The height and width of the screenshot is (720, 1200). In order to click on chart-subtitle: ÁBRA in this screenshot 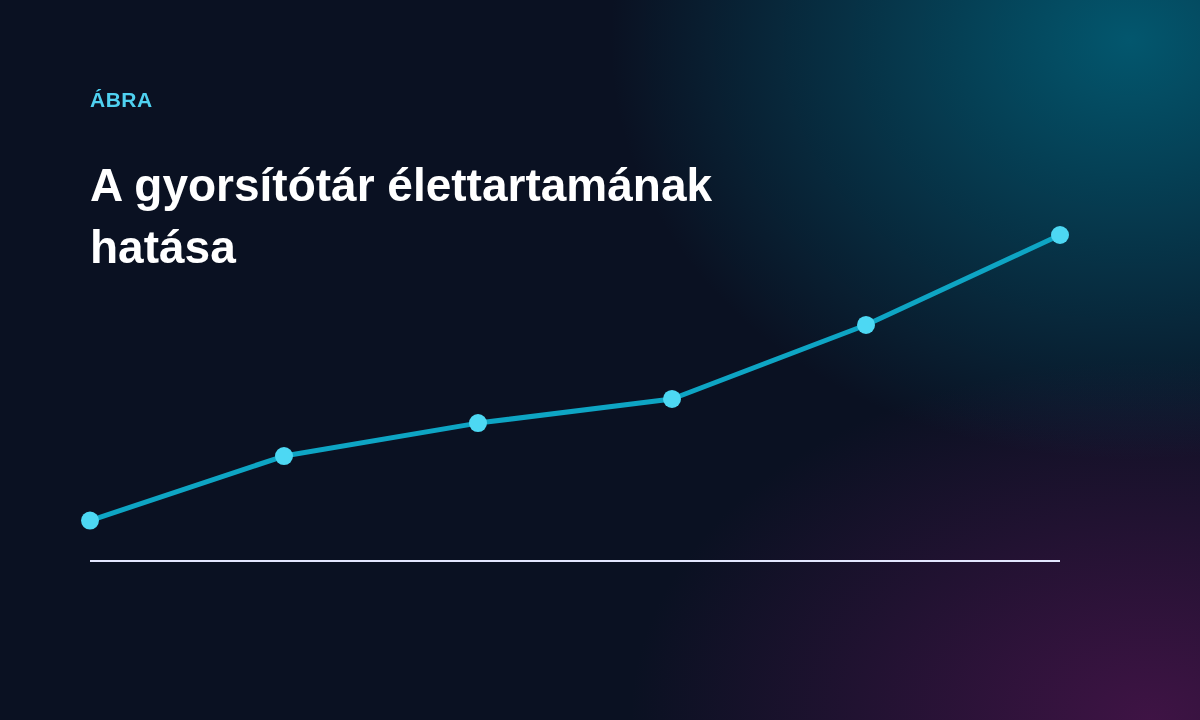, I will do `click(121, 100)`.